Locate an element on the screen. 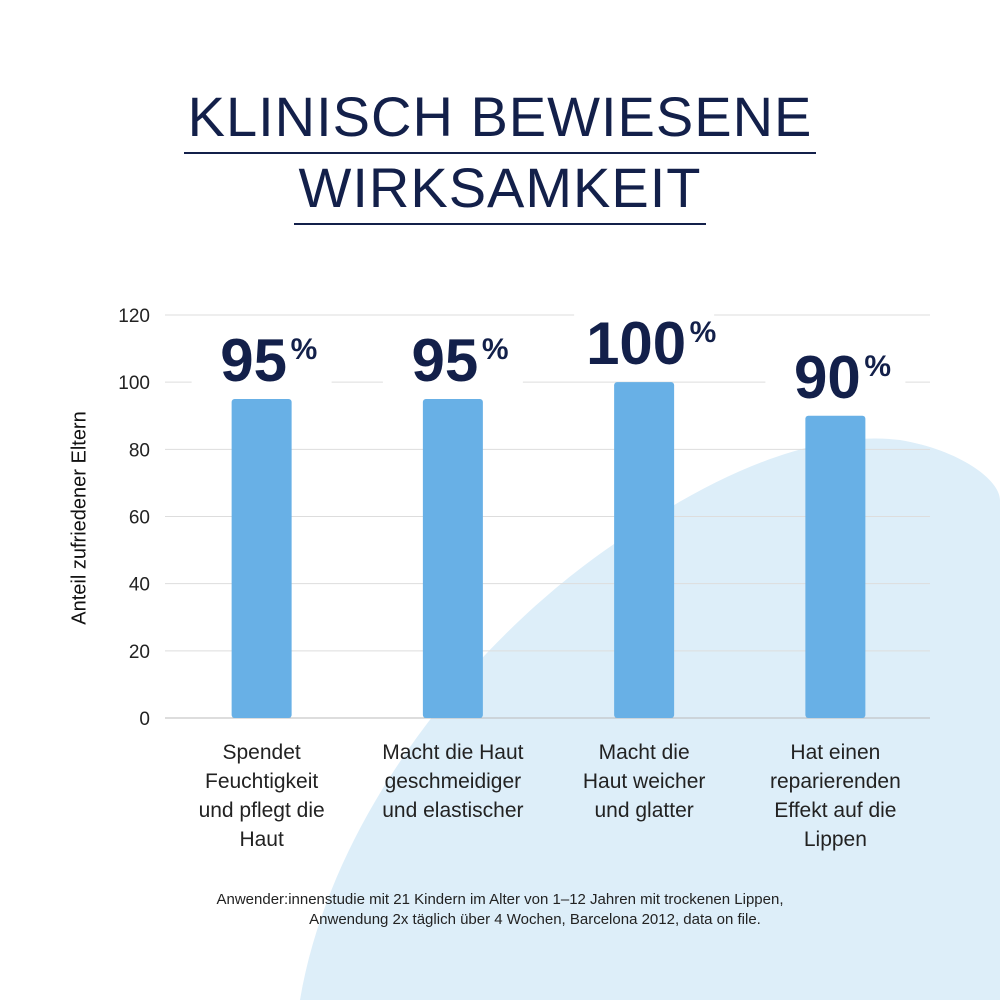  x-tick-label-line: Feuchtigkeit is located at coordinates (262, 781).